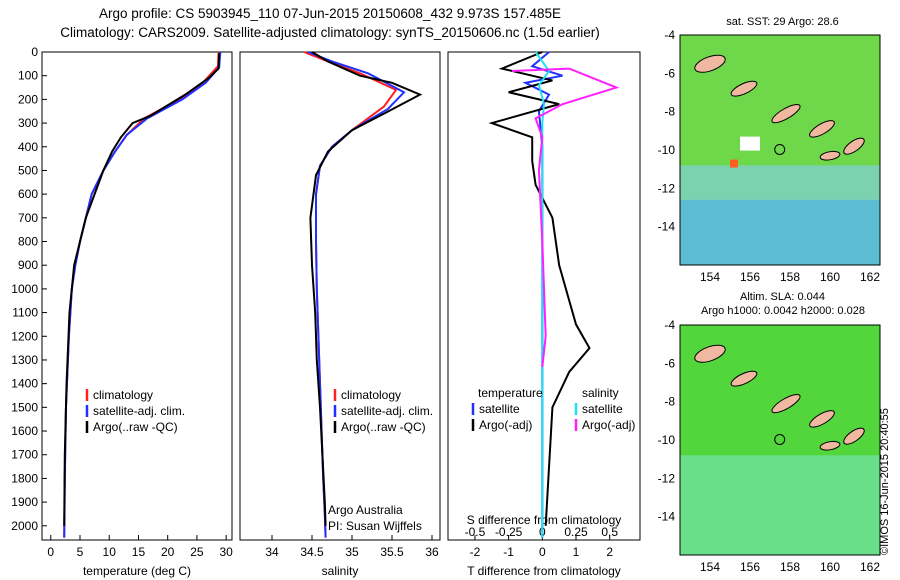  I want to click on sst-map-missing-data, so click(750, 143).